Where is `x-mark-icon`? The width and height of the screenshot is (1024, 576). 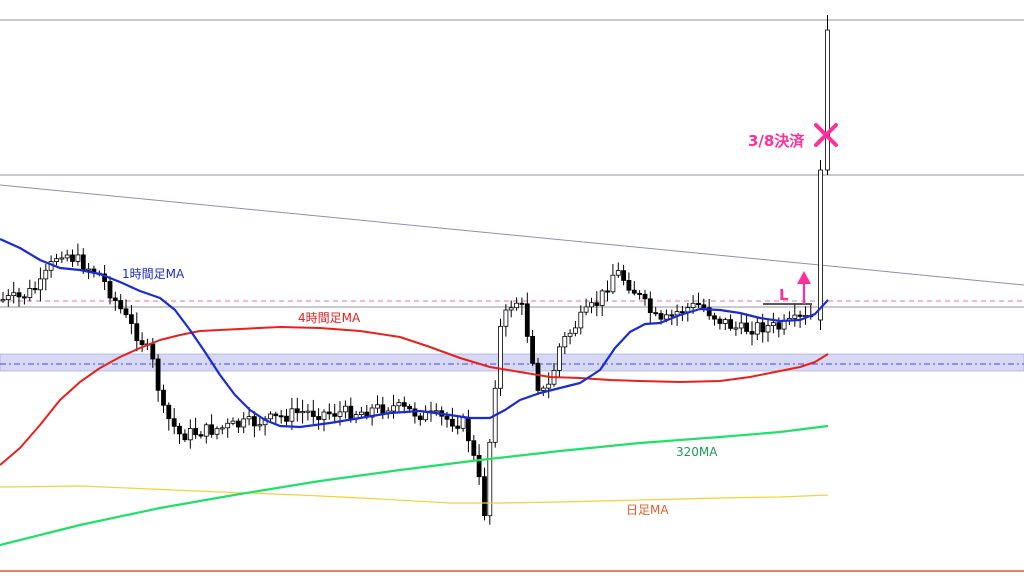
x-mark-icon is located at coordinates (826, 135).